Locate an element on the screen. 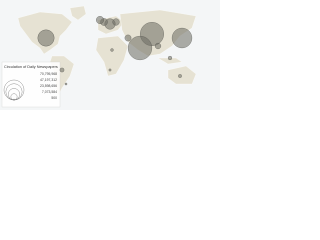  legend-label: 70,795,968 is located at coordinates (48, 74).